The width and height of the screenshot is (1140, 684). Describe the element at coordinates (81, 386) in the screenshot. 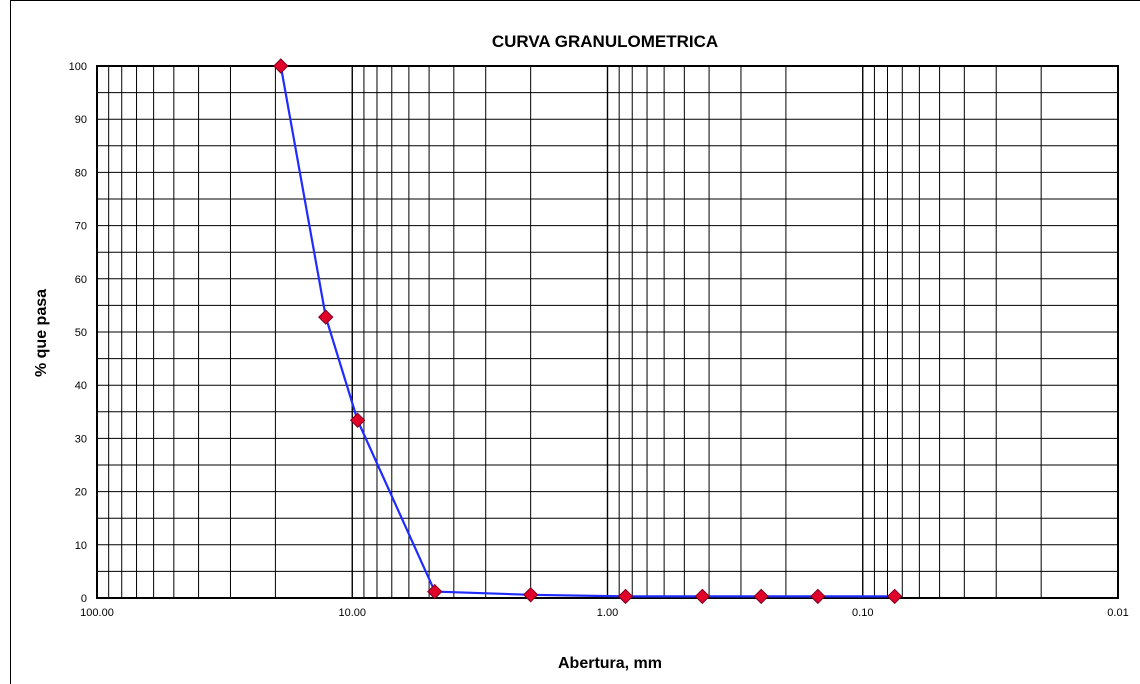

I see `y-tick-label: 40` at that location.